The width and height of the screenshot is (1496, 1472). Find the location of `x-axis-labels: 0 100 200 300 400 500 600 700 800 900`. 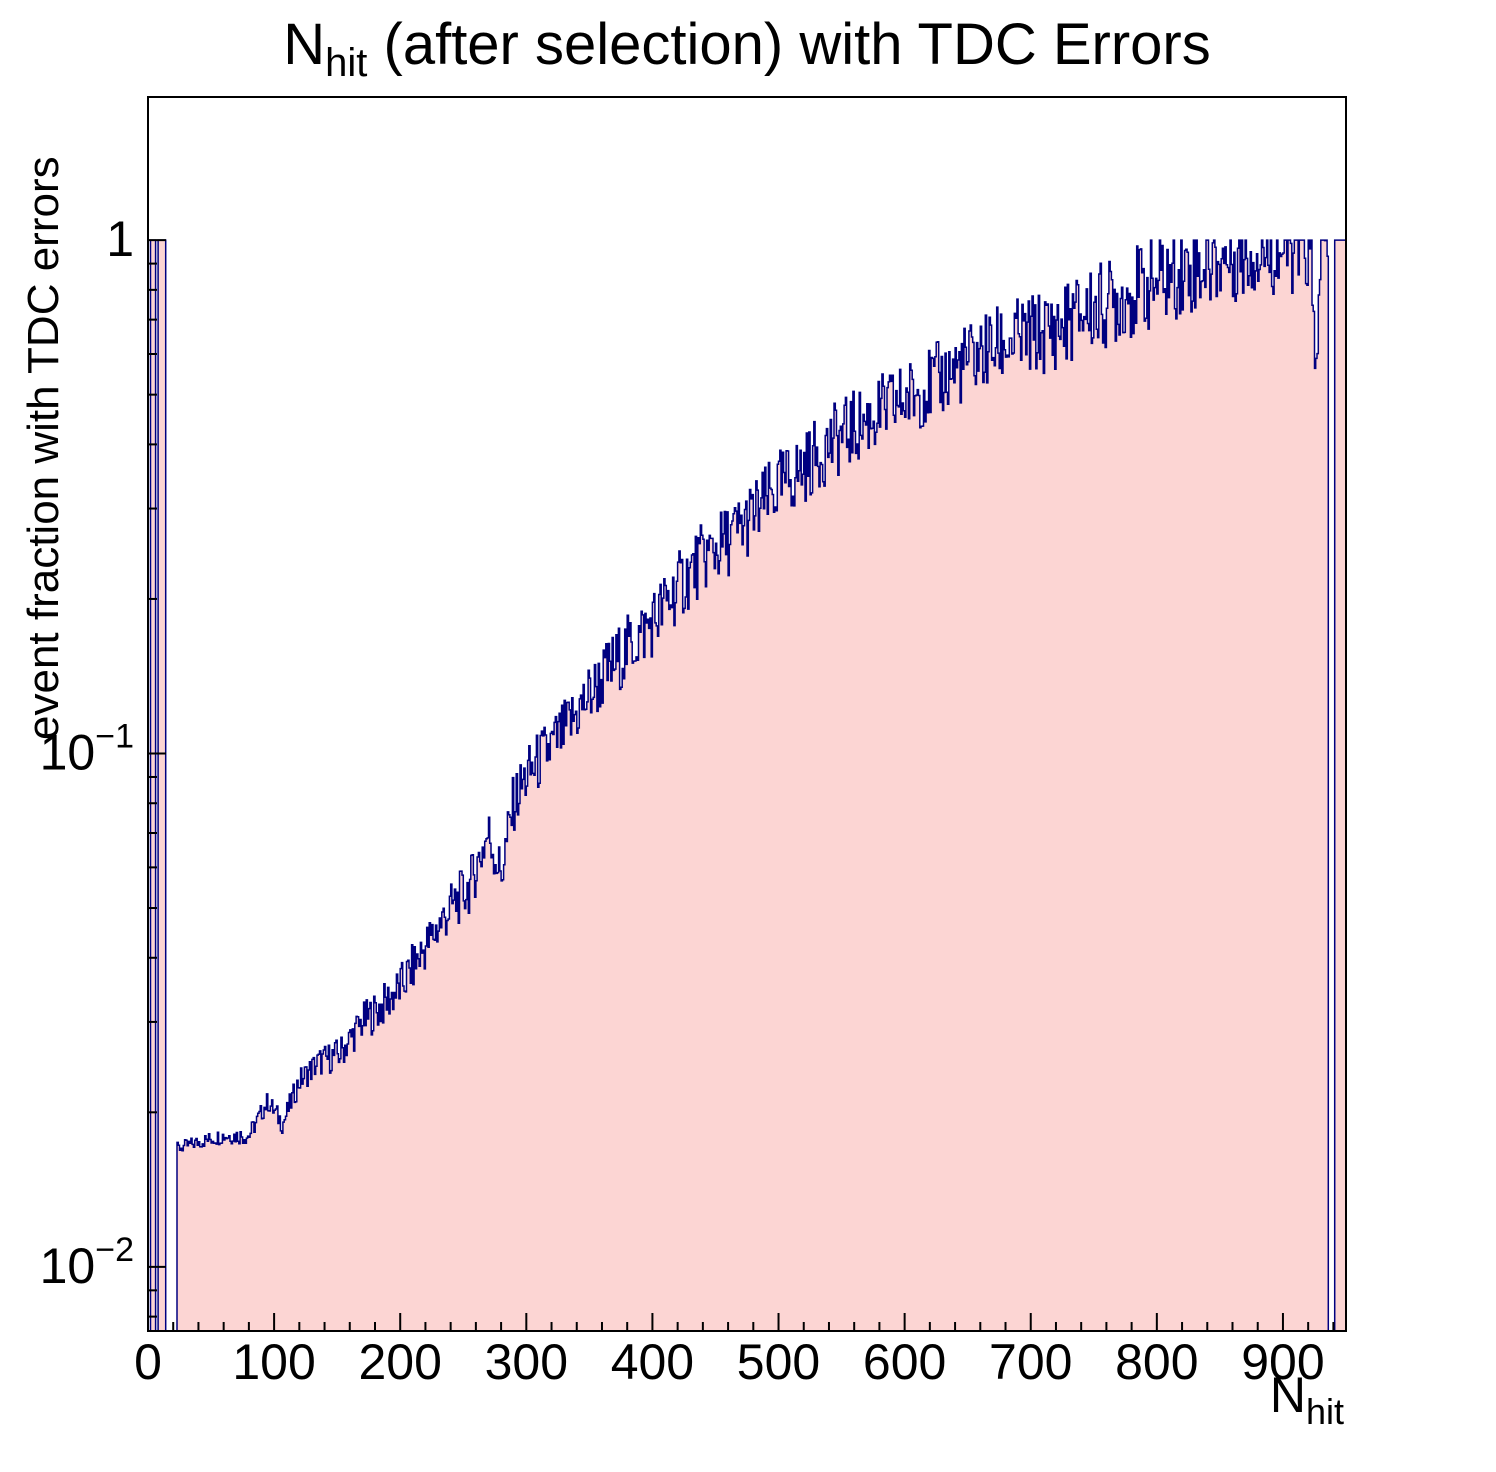

x-axis-labels: 0 100 200 300 400 500 600 700 800 900 is located at coordinates (729, 1362).